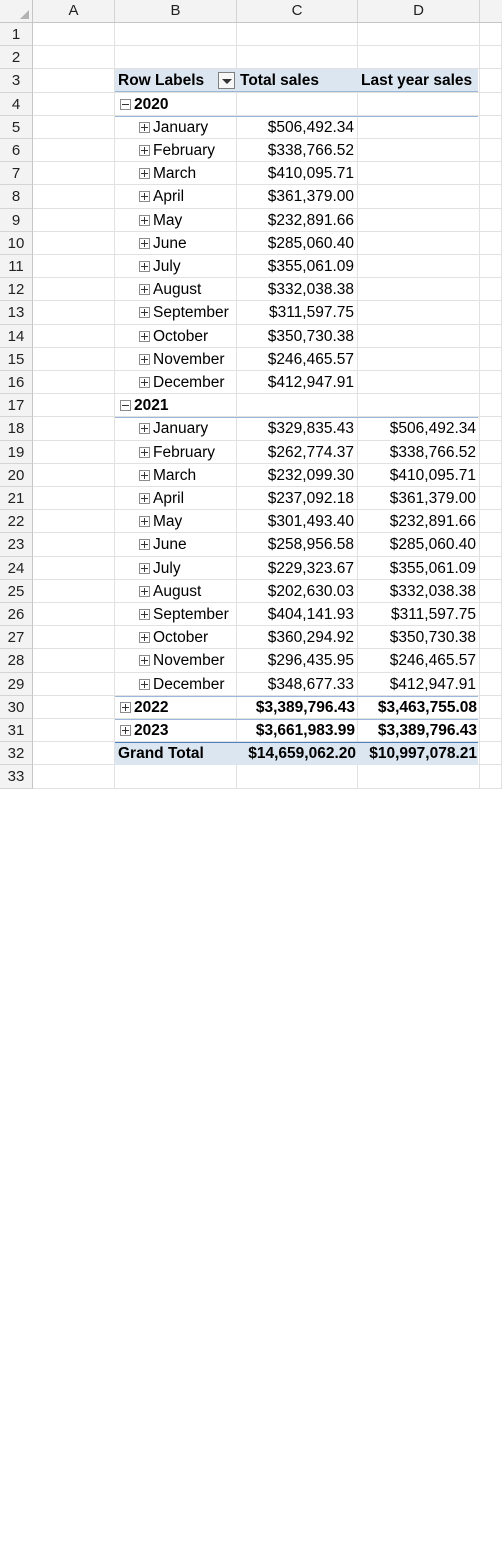 The width and height of the screenshot is (502, 1542). Describe the element at coordinates (16, 127) in the screenshot. I see `row-header: 5` at that location.